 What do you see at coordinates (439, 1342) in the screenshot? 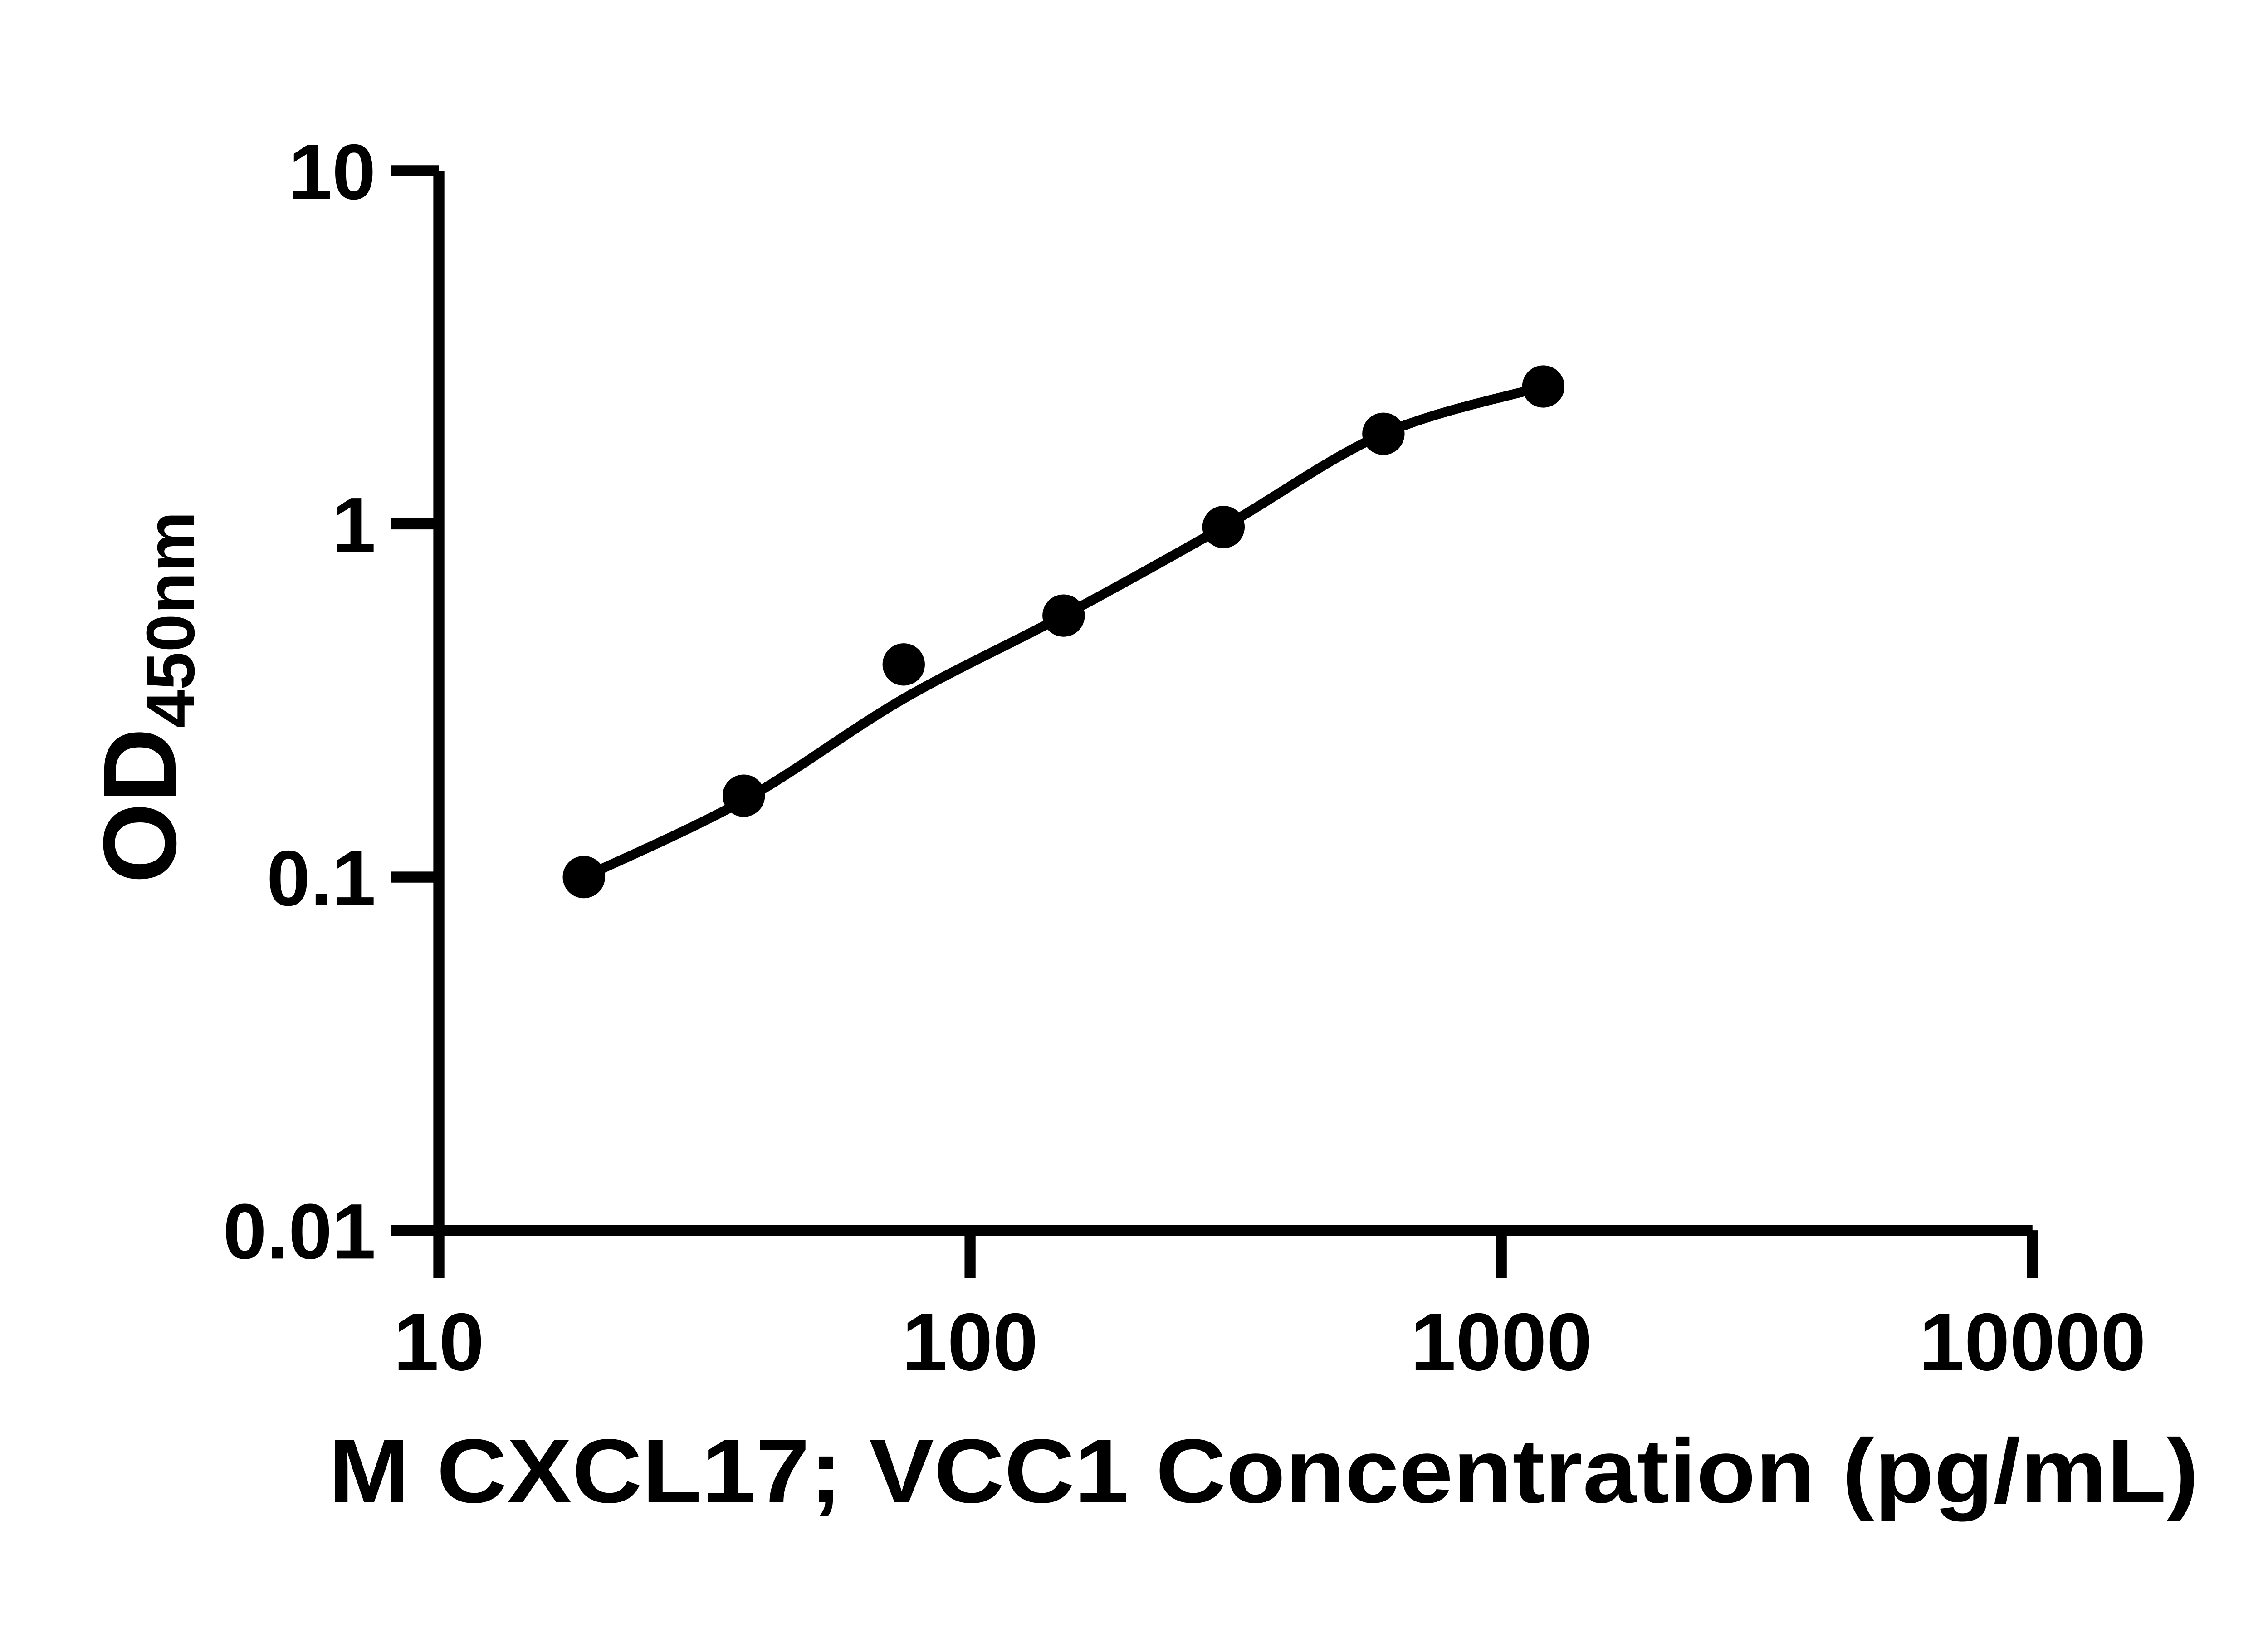
I see `x-tick-label: 10` at bounding box center [439, 1342].